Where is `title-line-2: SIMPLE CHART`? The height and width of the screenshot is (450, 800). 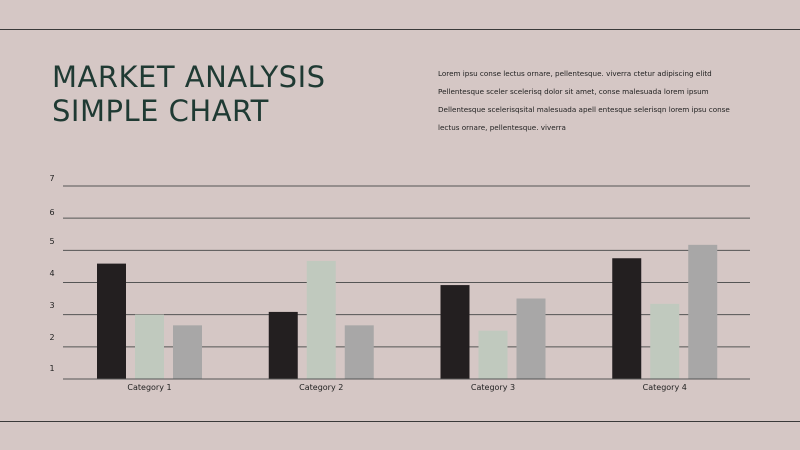
title-line-2: SIMPLE CHART is located at coordinates (160, 111).